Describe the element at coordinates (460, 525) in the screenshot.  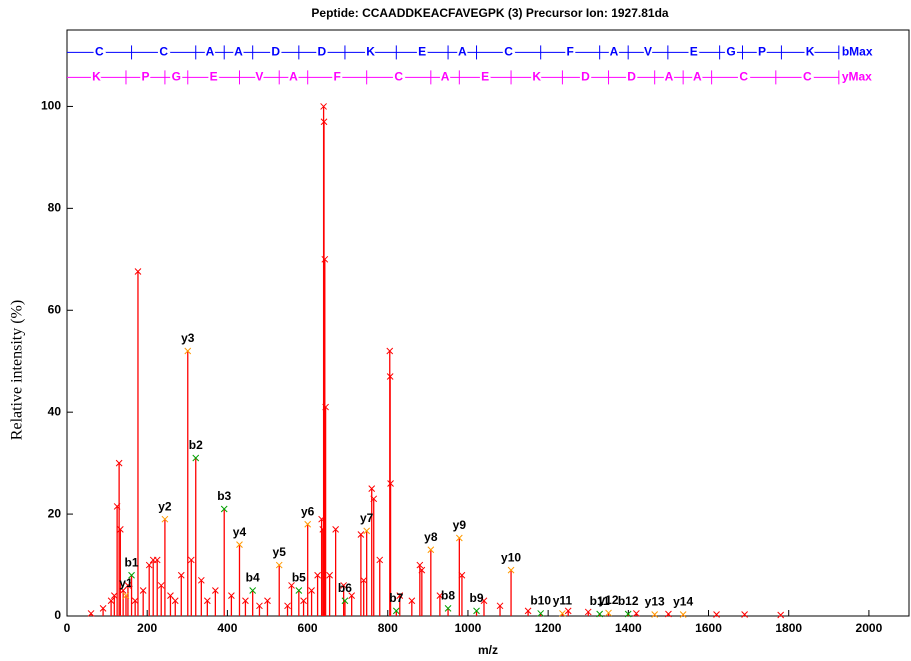
I see `ion-label: y9` at that location.